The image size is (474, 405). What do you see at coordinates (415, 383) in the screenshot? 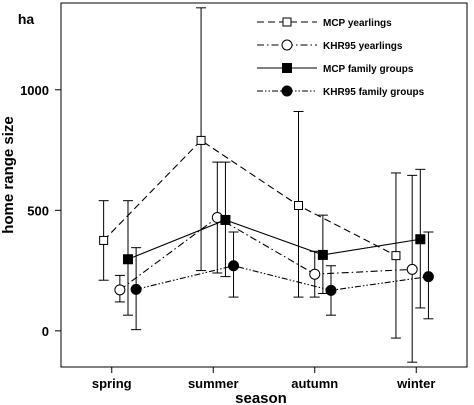
I see `x-tick-label: winter` at bounding box center [415, 383].